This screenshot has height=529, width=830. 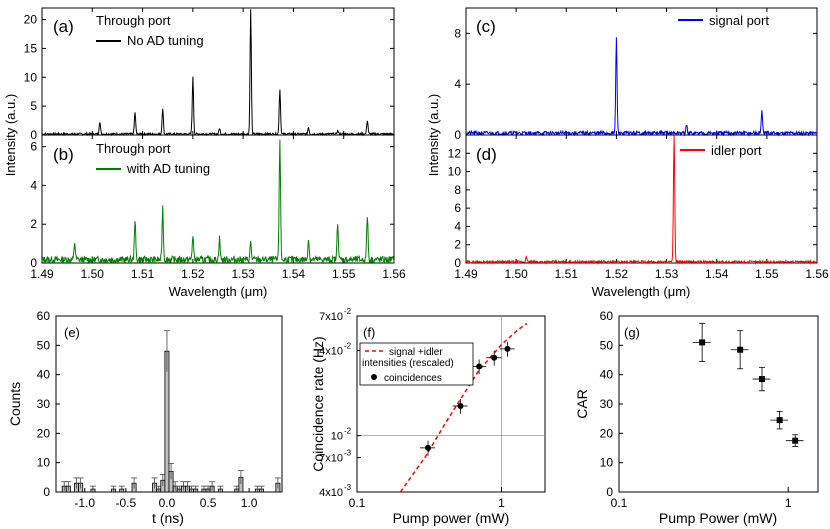 What do you see at coordinates (457, 208) in the screenshot?
I see `y-tick-label: 6` at bounding box center [457, 208].